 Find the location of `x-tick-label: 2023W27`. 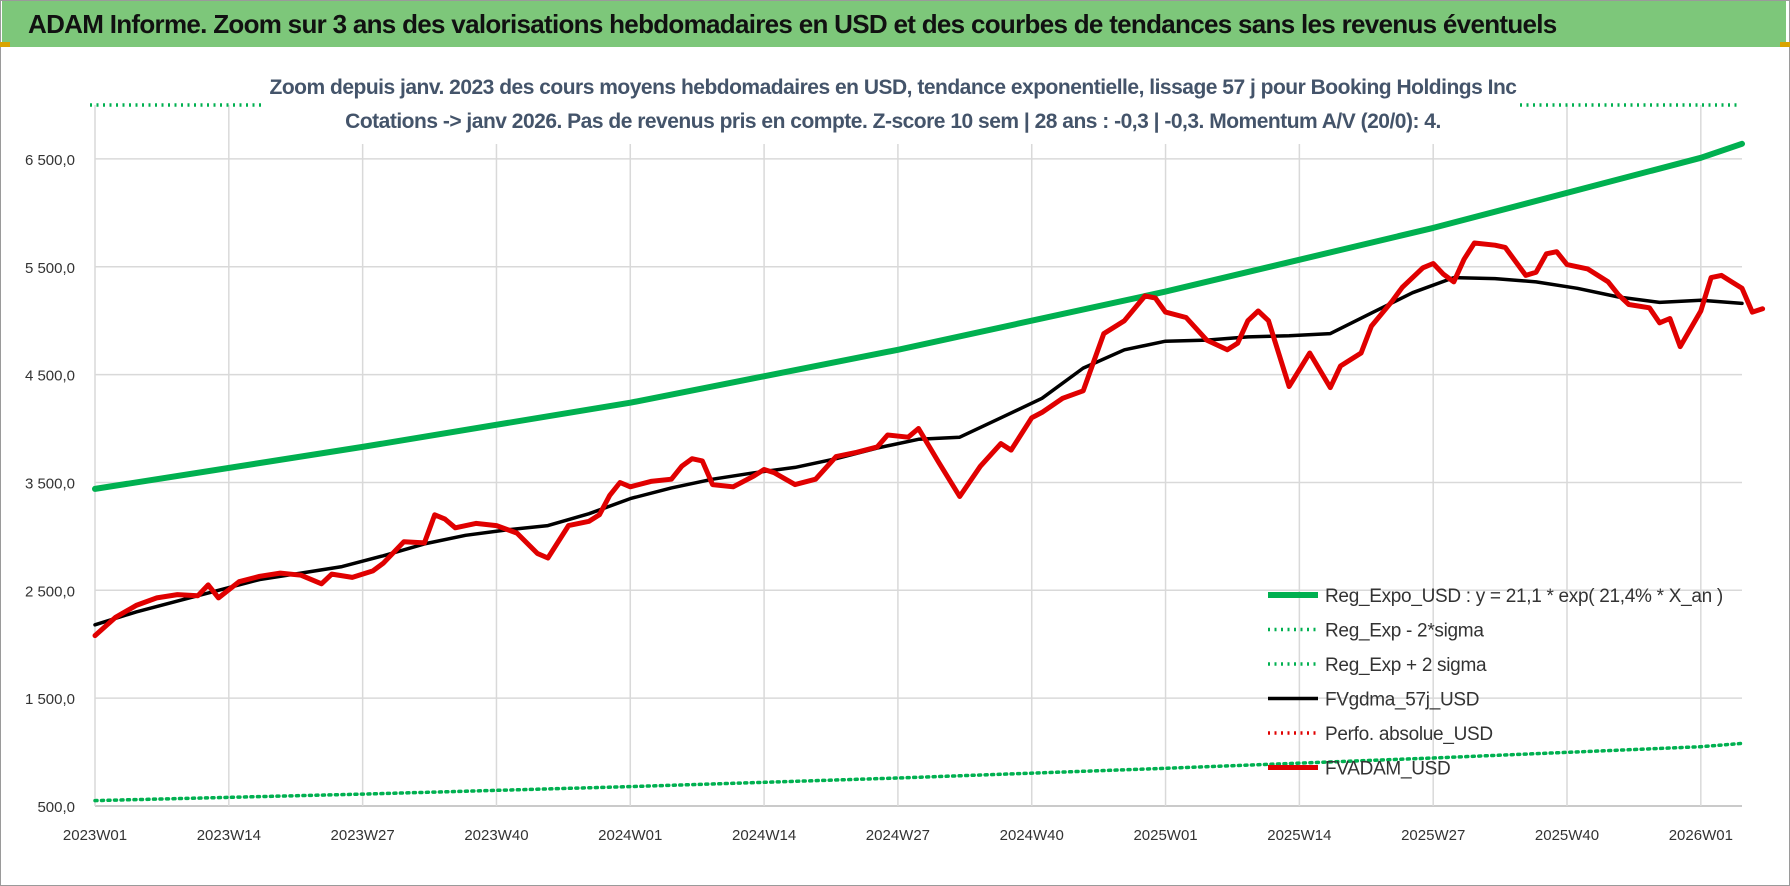

x-tick-label: 2023W27 is located at coordinates (363, 835).